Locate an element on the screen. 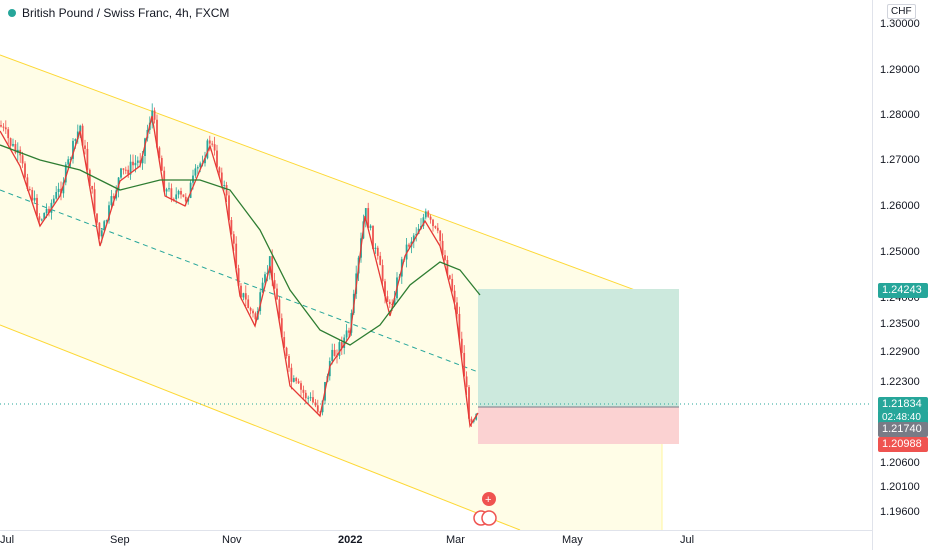 The height and width of the screenshot is (550, 932). price-tick-label: 1.30000 is located at coordinates (900, 24).